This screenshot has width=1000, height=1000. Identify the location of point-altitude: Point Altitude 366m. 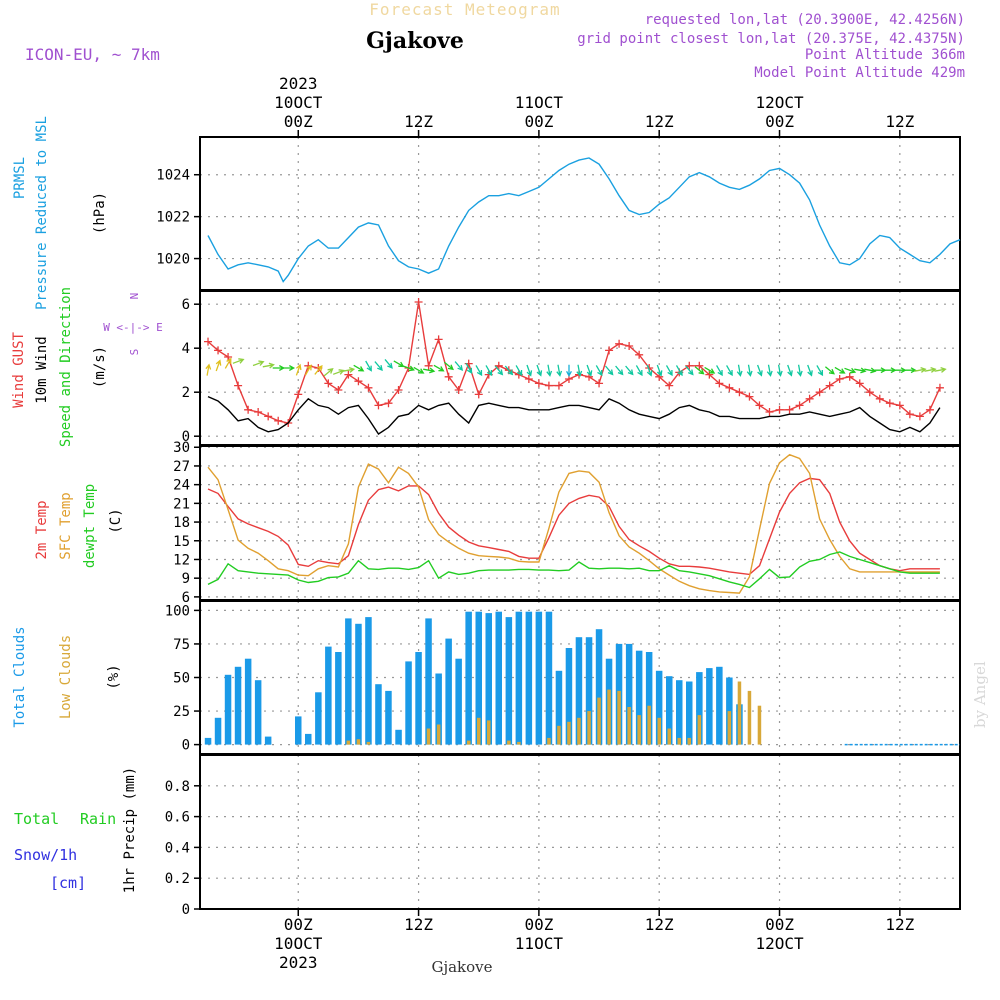
(885, 55).